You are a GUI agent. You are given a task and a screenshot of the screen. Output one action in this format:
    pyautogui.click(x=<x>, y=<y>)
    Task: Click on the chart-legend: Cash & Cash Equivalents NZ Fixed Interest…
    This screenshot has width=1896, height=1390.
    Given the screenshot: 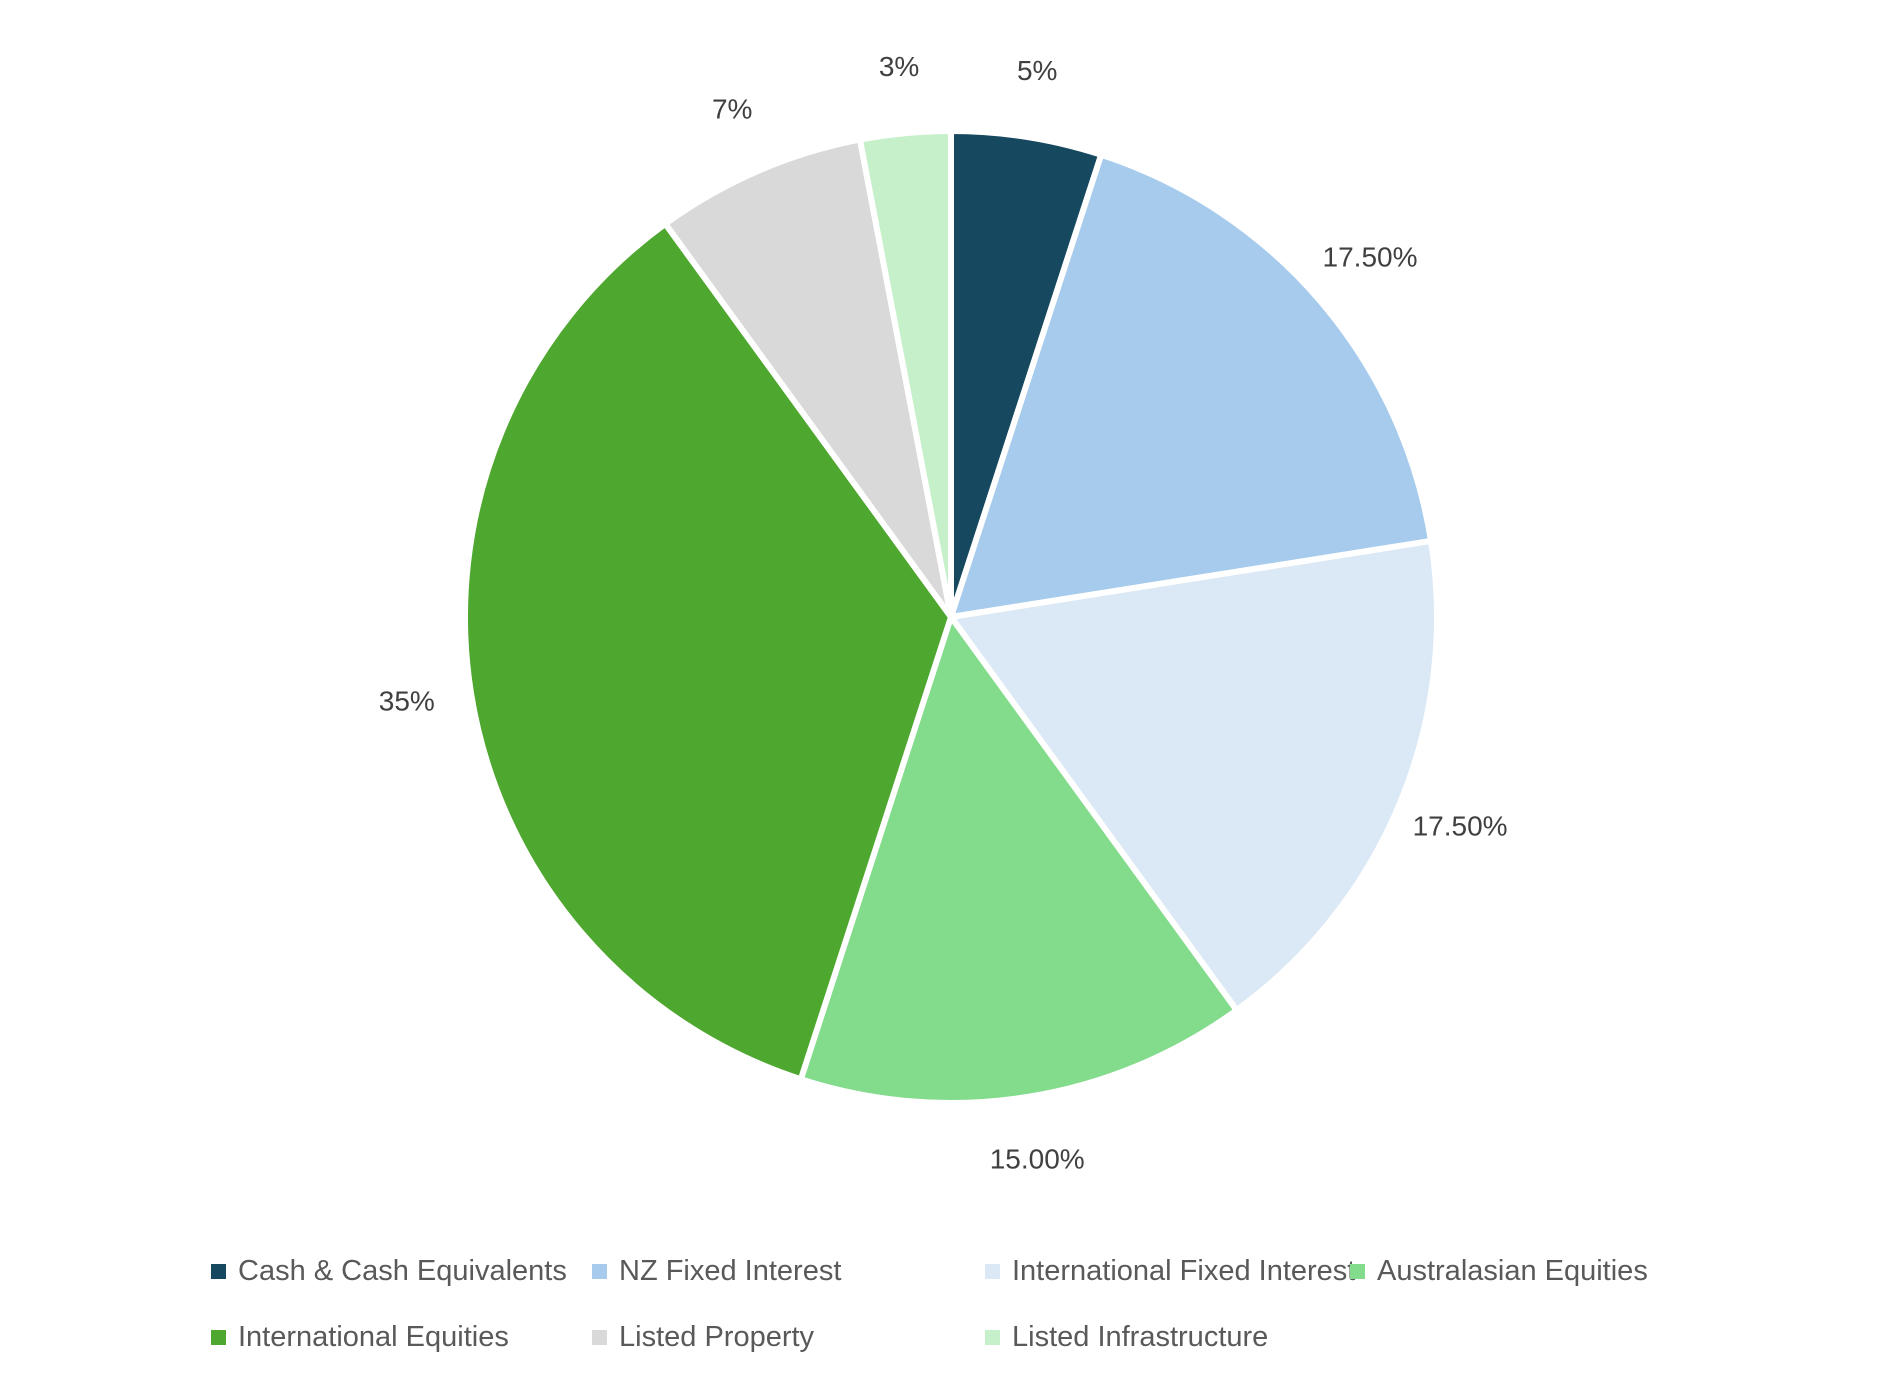 What is the action you would take?
    pyautogui.click(x=1031, y=1304)
    